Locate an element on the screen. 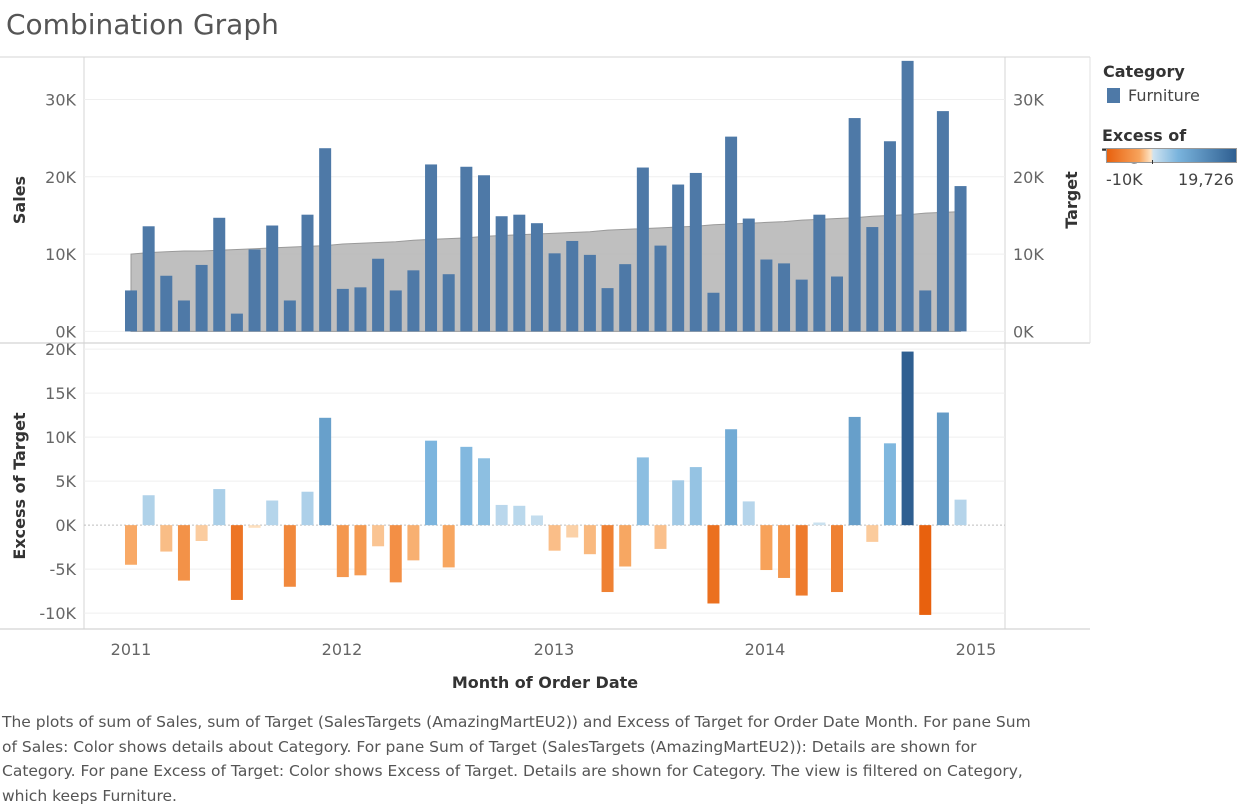  target-axis-label: Target is located at coordinates (1071, 200).